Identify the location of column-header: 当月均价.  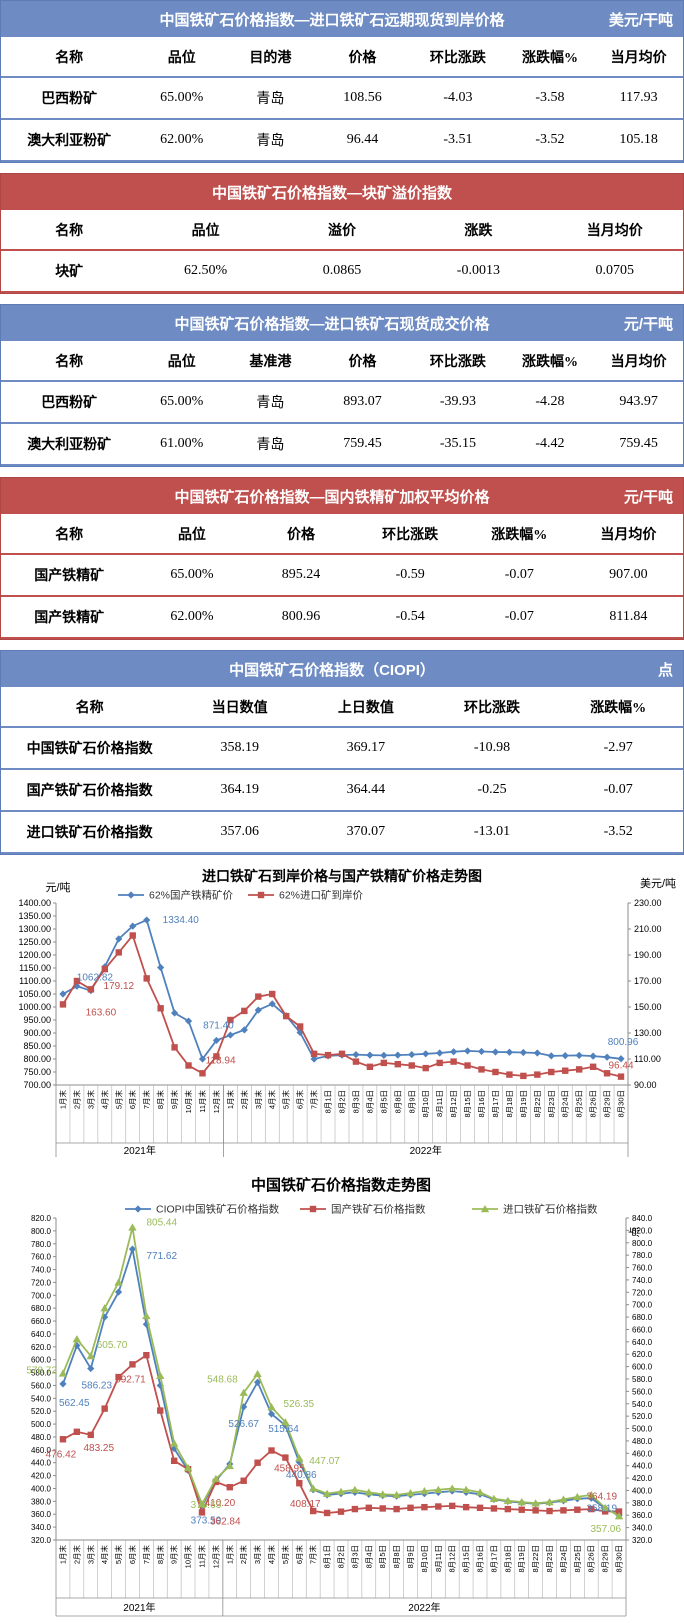
(638, 58).